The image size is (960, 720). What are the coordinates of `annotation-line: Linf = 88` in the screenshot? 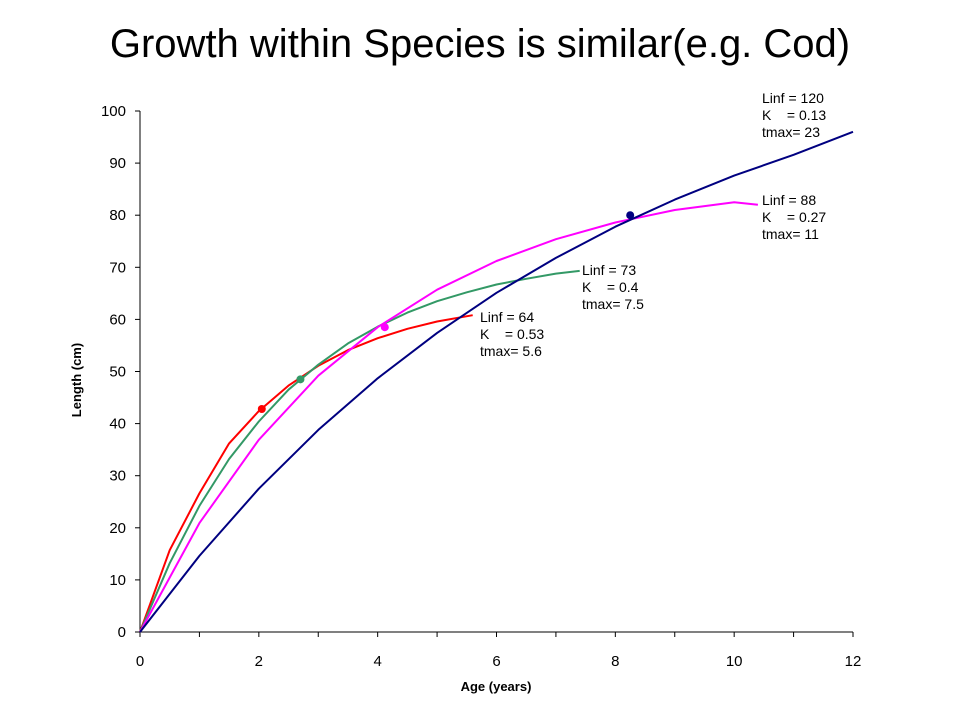 It's located at (789, 200).